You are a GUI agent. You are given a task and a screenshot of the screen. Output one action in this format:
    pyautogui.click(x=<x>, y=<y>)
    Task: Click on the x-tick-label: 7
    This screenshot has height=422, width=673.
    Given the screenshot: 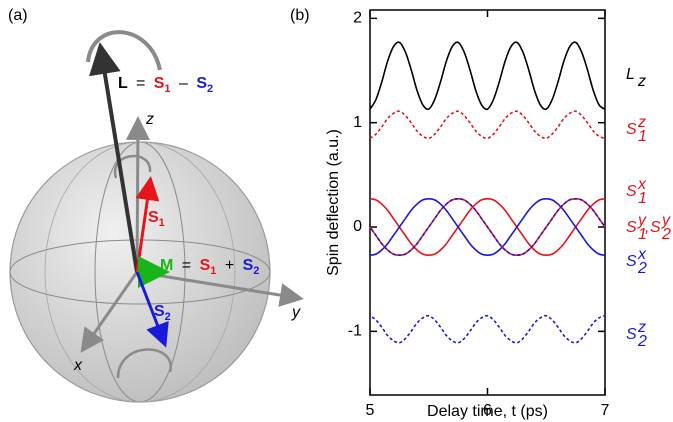 What is the action you would take?
    pyautogui.click(x=605, y=410)
    